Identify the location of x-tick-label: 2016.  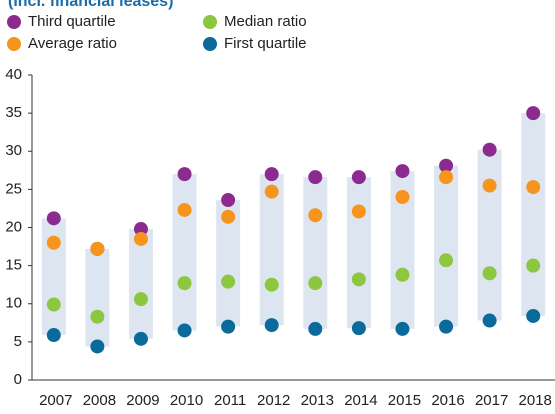
(447, 400).